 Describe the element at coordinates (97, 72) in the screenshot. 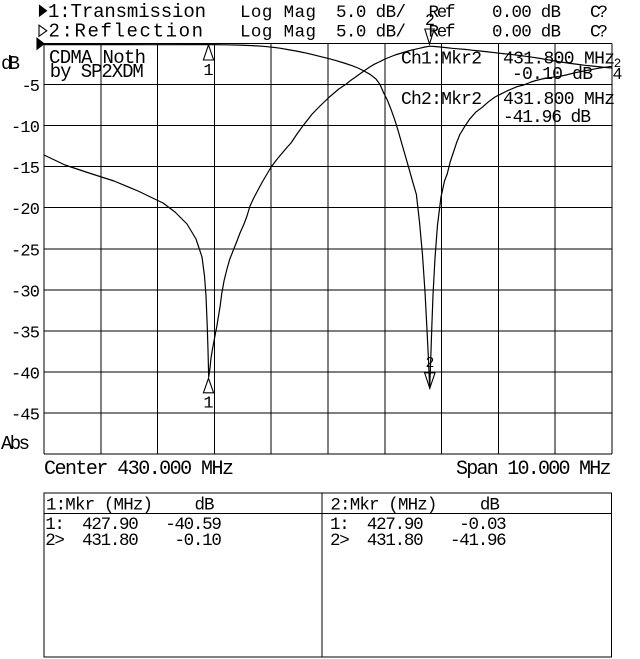

I see `svg-text: by SP2XDM` at that location.